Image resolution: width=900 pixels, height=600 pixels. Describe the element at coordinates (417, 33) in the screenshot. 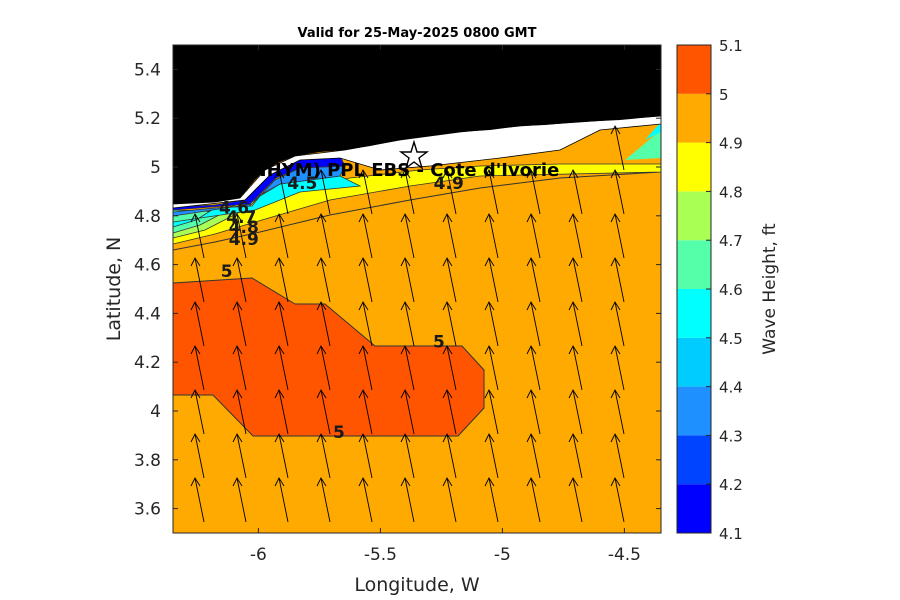

I see `chart-title: Valid for 25-May-2025 0800 GMT` at that location.